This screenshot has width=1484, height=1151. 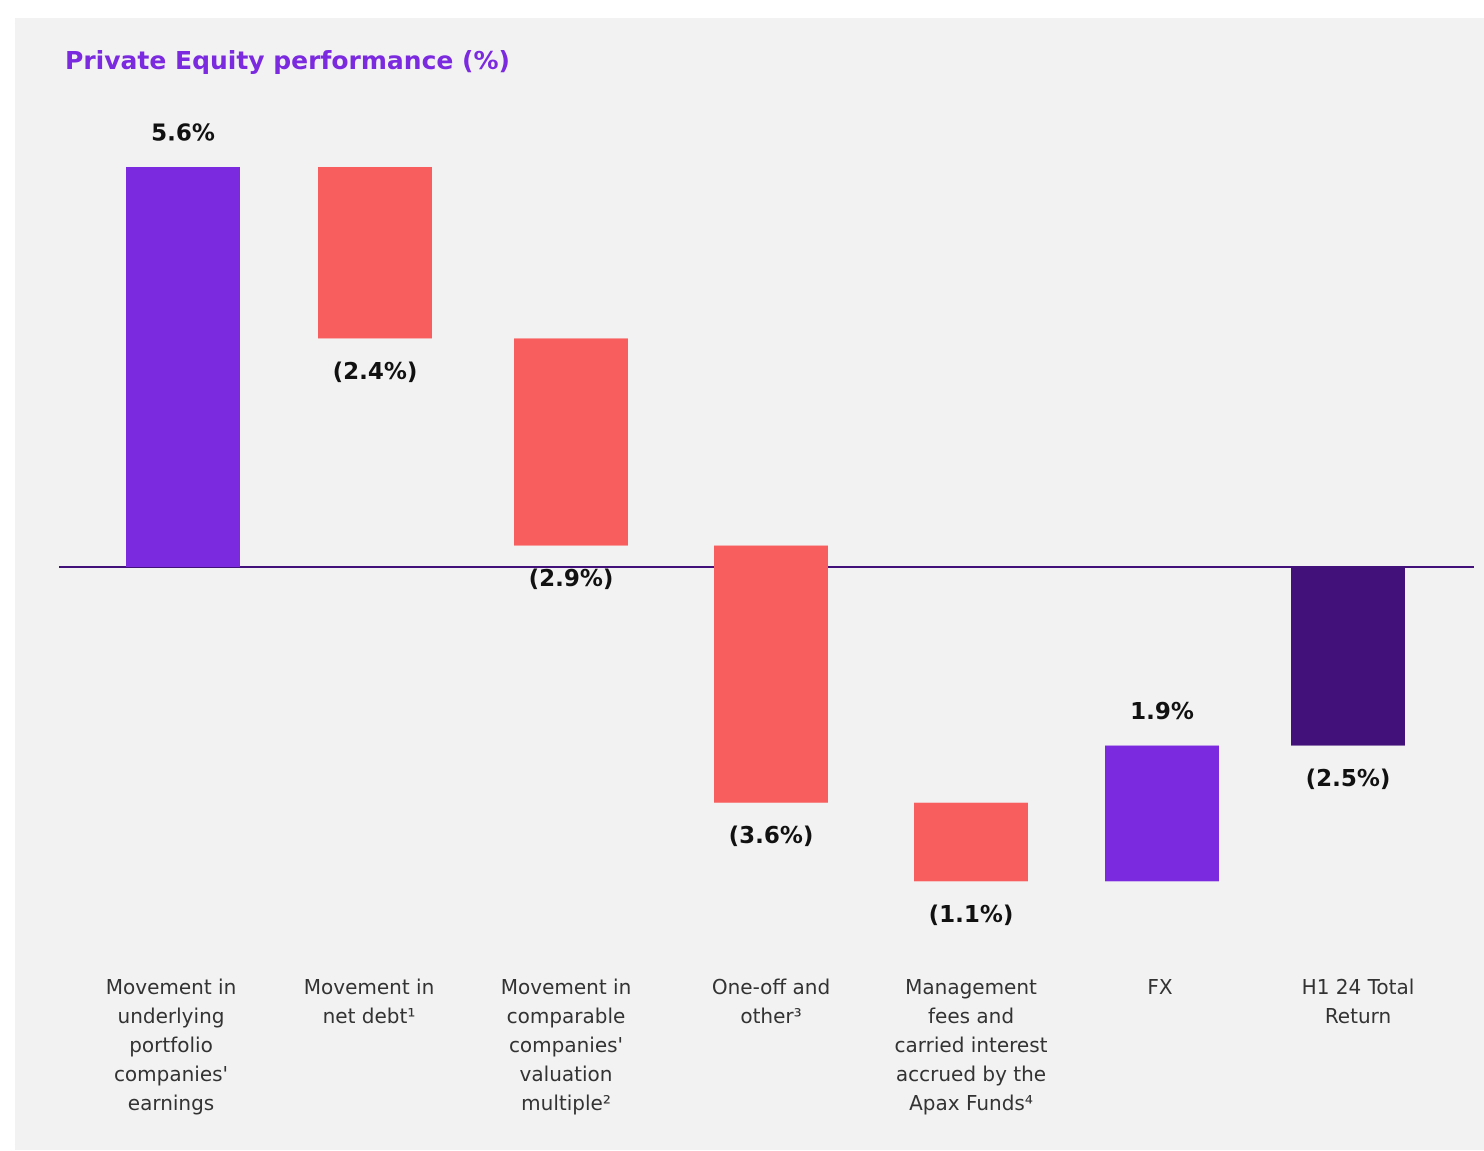 What do you see at coordinates (287, 60) in the screenshot?
I see `chart-title: Private Equity performance (%)` at bounding box center [287, 60].